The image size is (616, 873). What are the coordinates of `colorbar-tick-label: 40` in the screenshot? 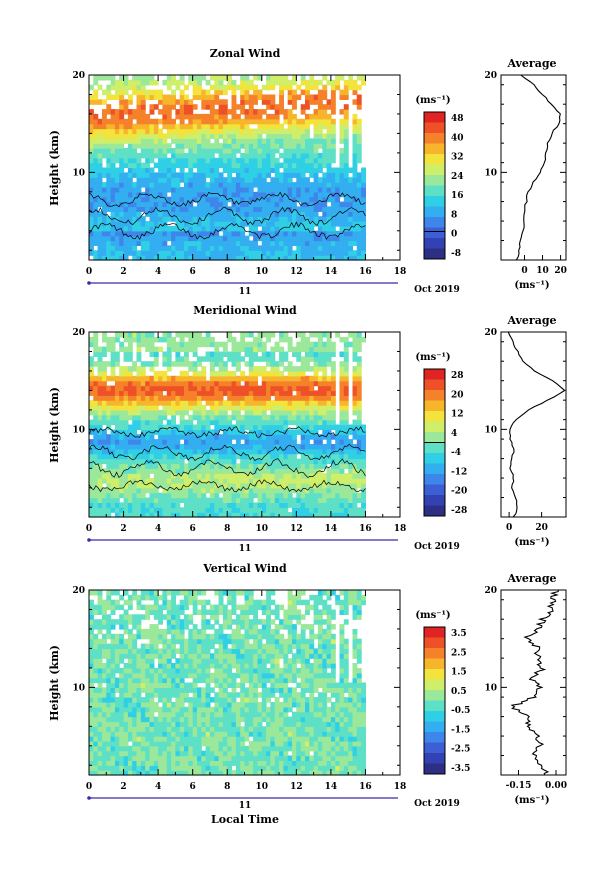 It's located at (457, 138).